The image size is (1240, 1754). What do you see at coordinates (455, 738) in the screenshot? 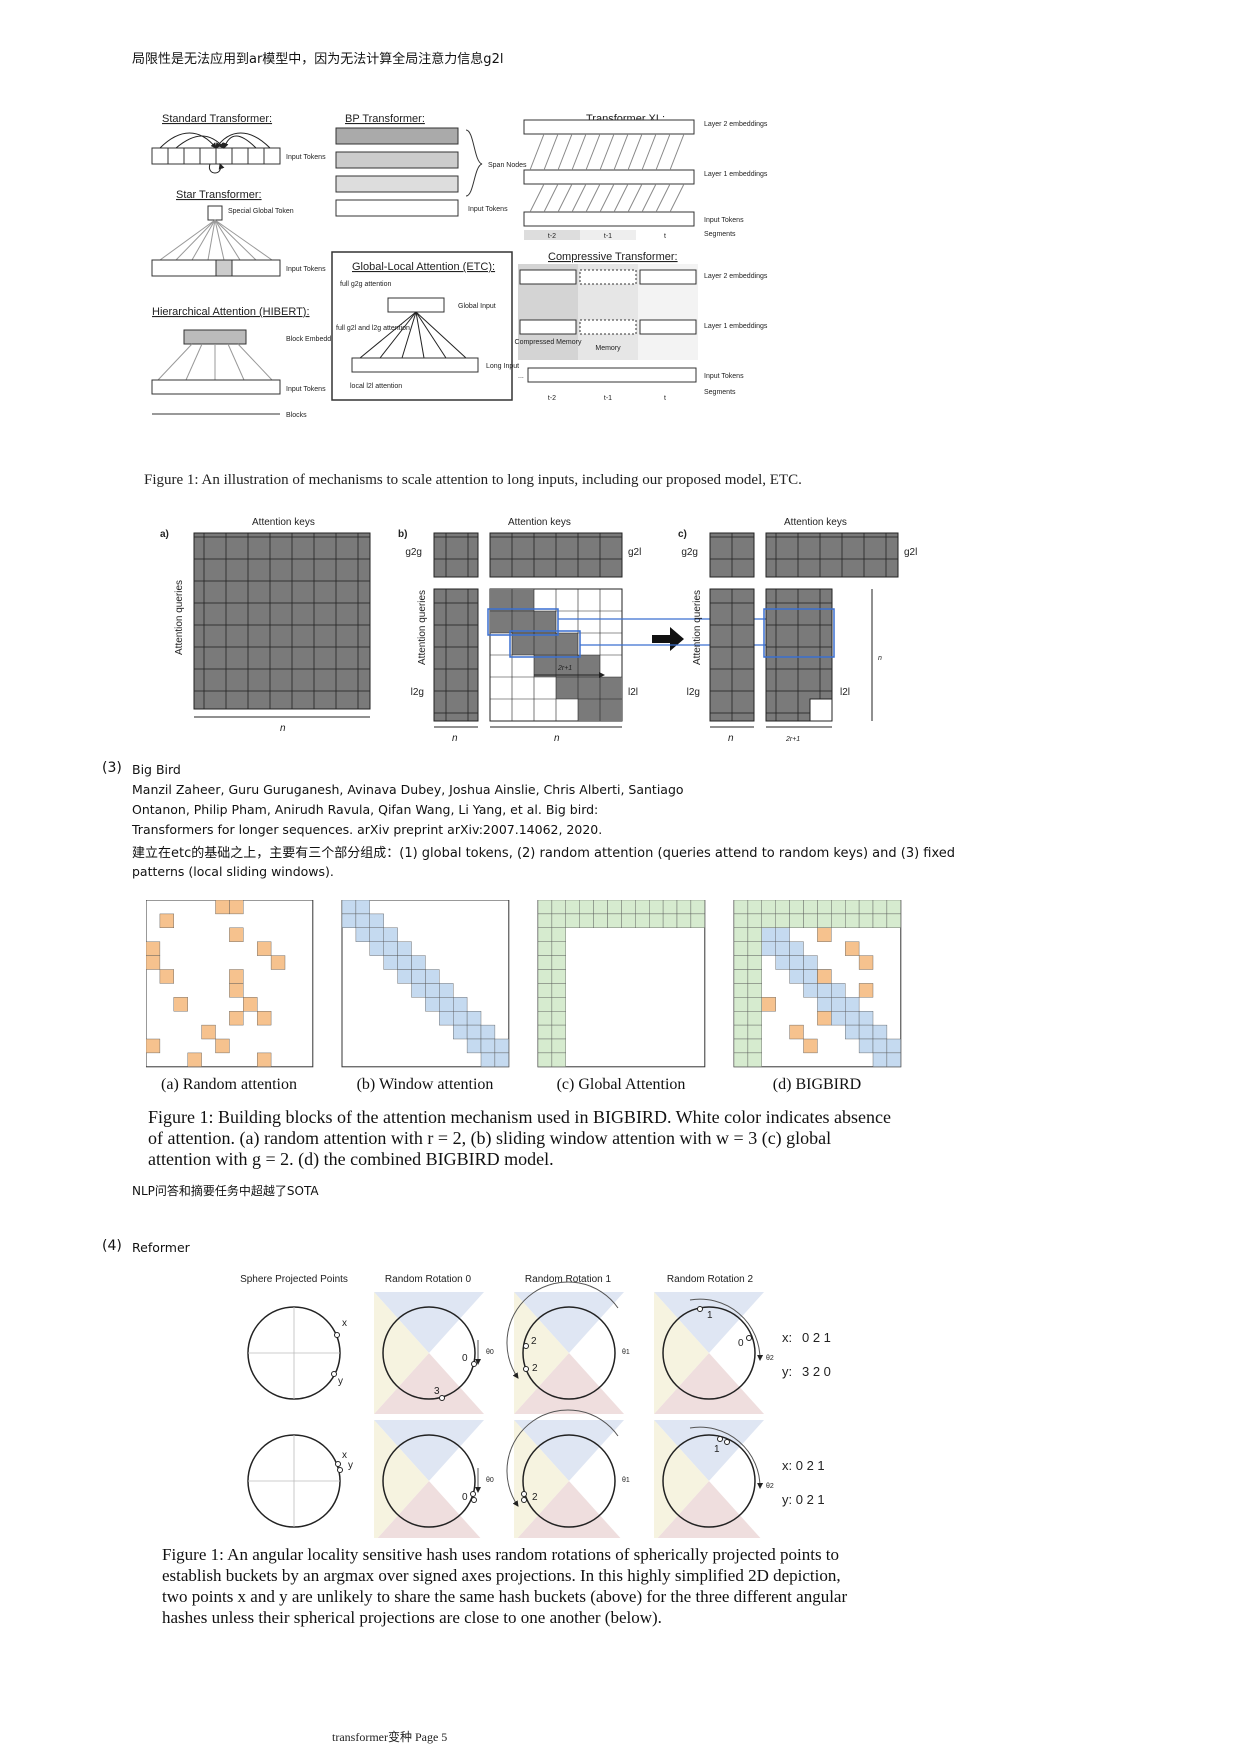
I see `panel-b-ng: n` at bounding box center [455, 738].